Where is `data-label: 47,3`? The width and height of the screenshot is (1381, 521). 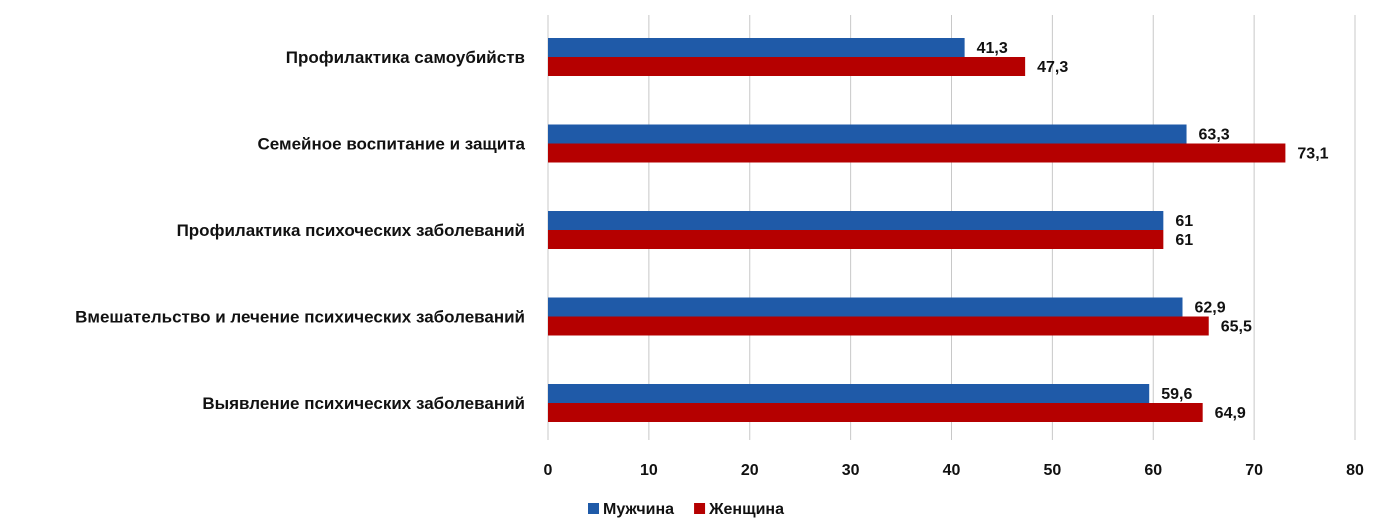 data-label: 47,3 is located at coordinates (1052, 67).